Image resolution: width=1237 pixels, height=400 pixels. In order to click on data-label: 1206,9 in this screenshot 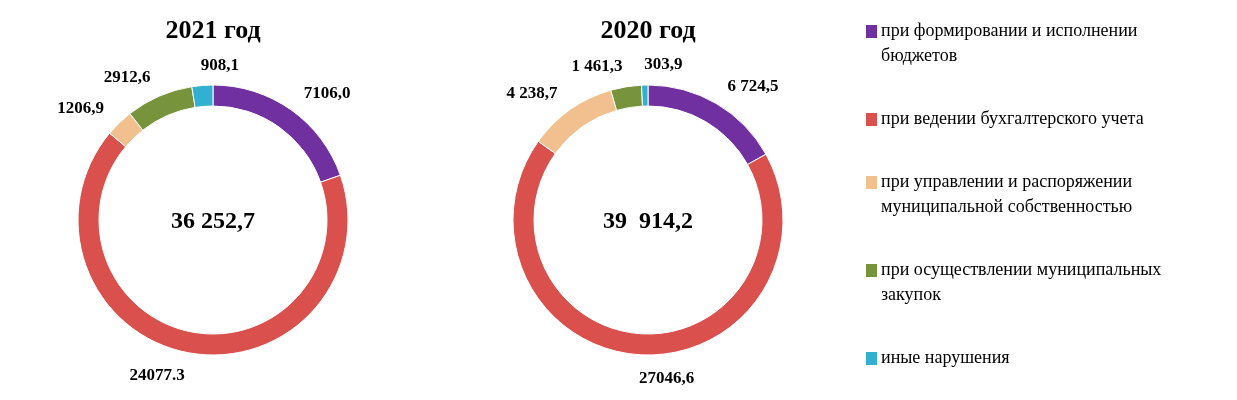, I will do `click(80, 108)`.